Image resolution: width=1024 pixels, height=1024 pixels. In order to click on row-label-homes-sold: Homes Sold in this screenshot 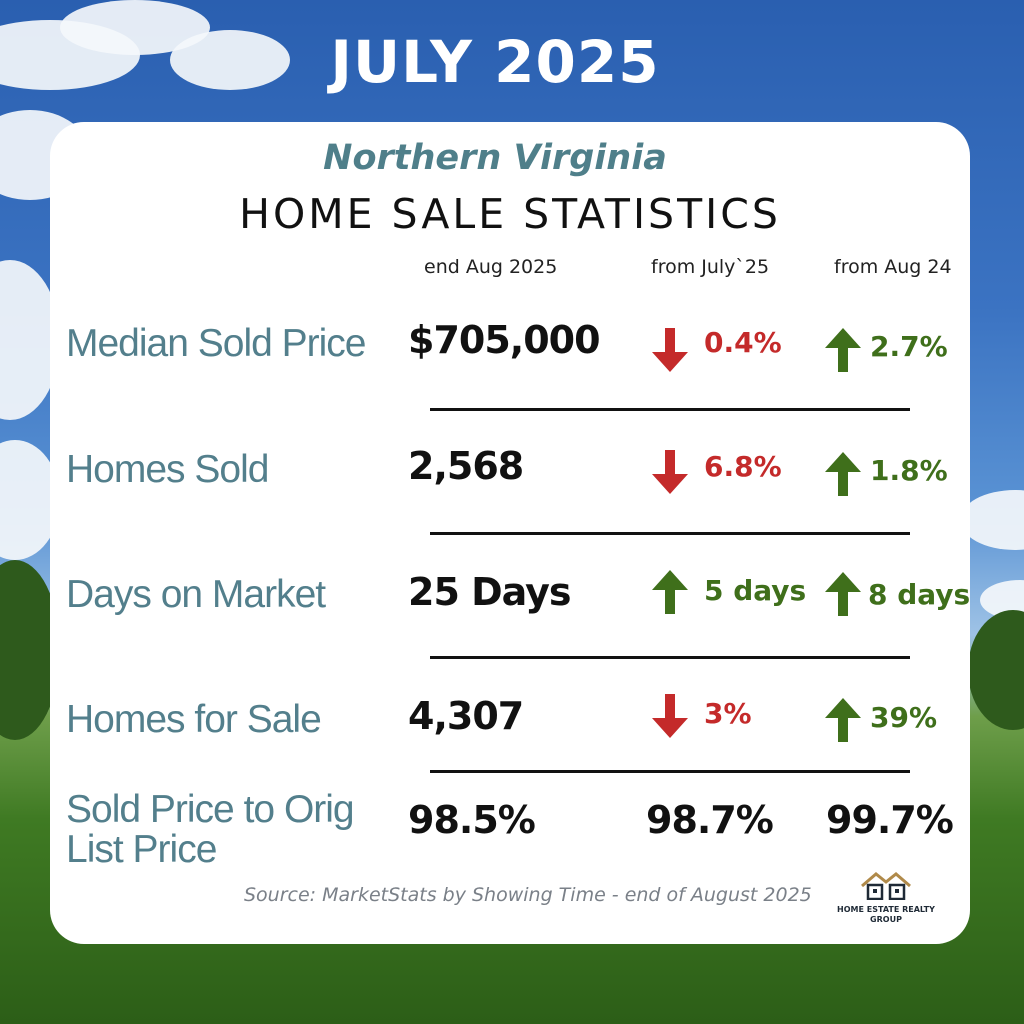, I will do `click(167, 469)`.